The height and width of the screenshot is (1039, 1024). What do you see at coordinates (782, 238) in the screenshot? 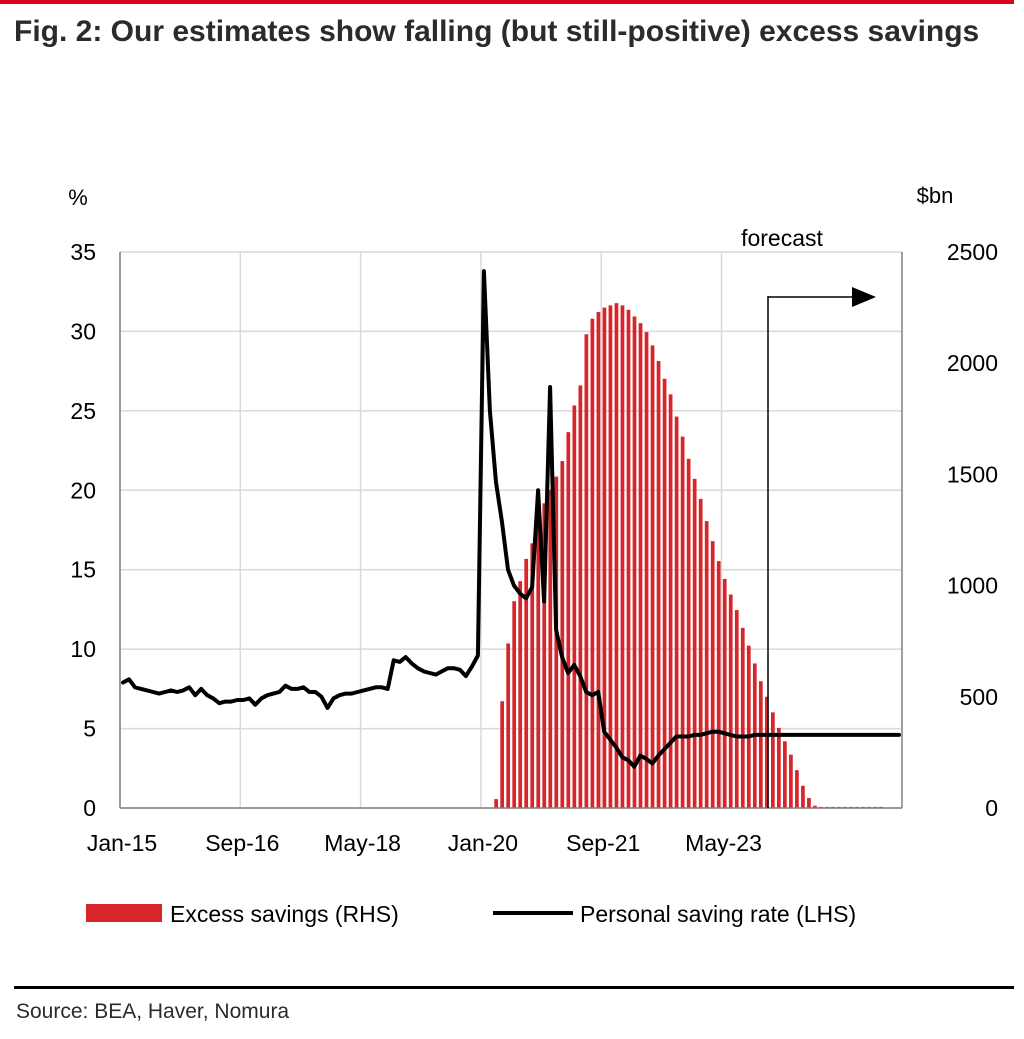
I see `forecast-label: forecast` at bounding box center [782, 238].